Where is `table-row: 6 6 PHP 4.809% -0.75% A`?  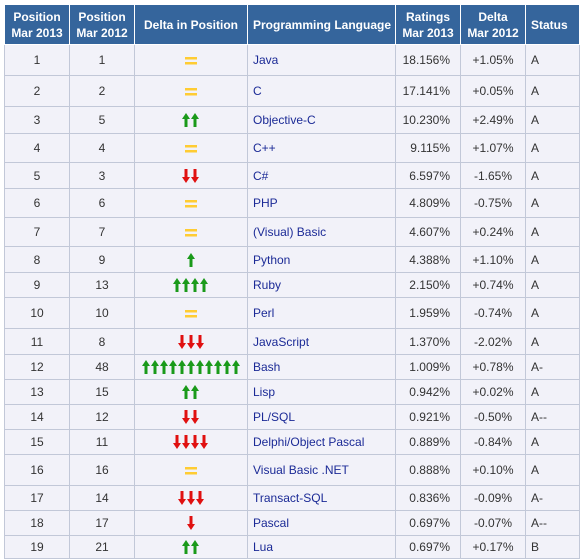
table-row: 6 6 PHP 4.809% -0.75% A is located at coordinates (292, 203).